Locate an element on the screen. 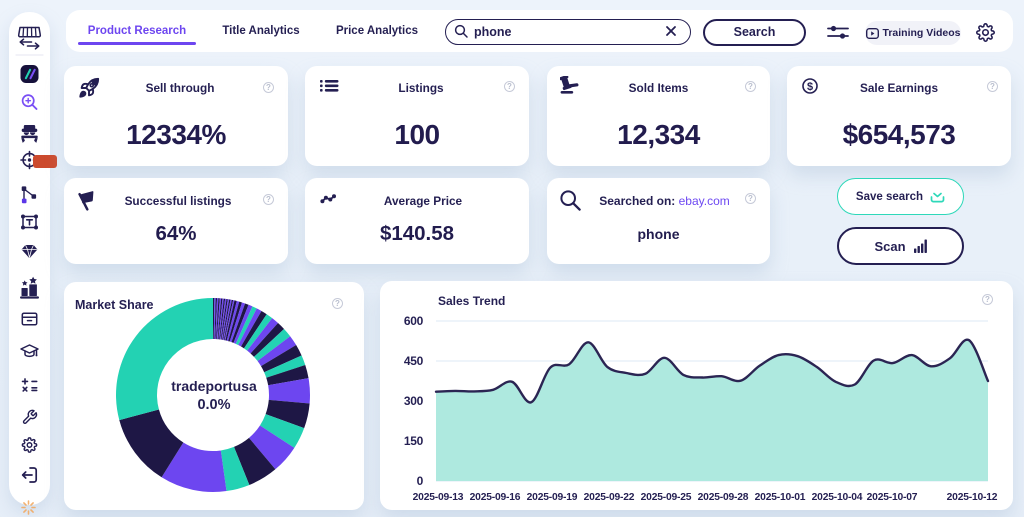 This screenshot has height=517, width=1024. svg-text: 300 is located at coordinates (414, 401).